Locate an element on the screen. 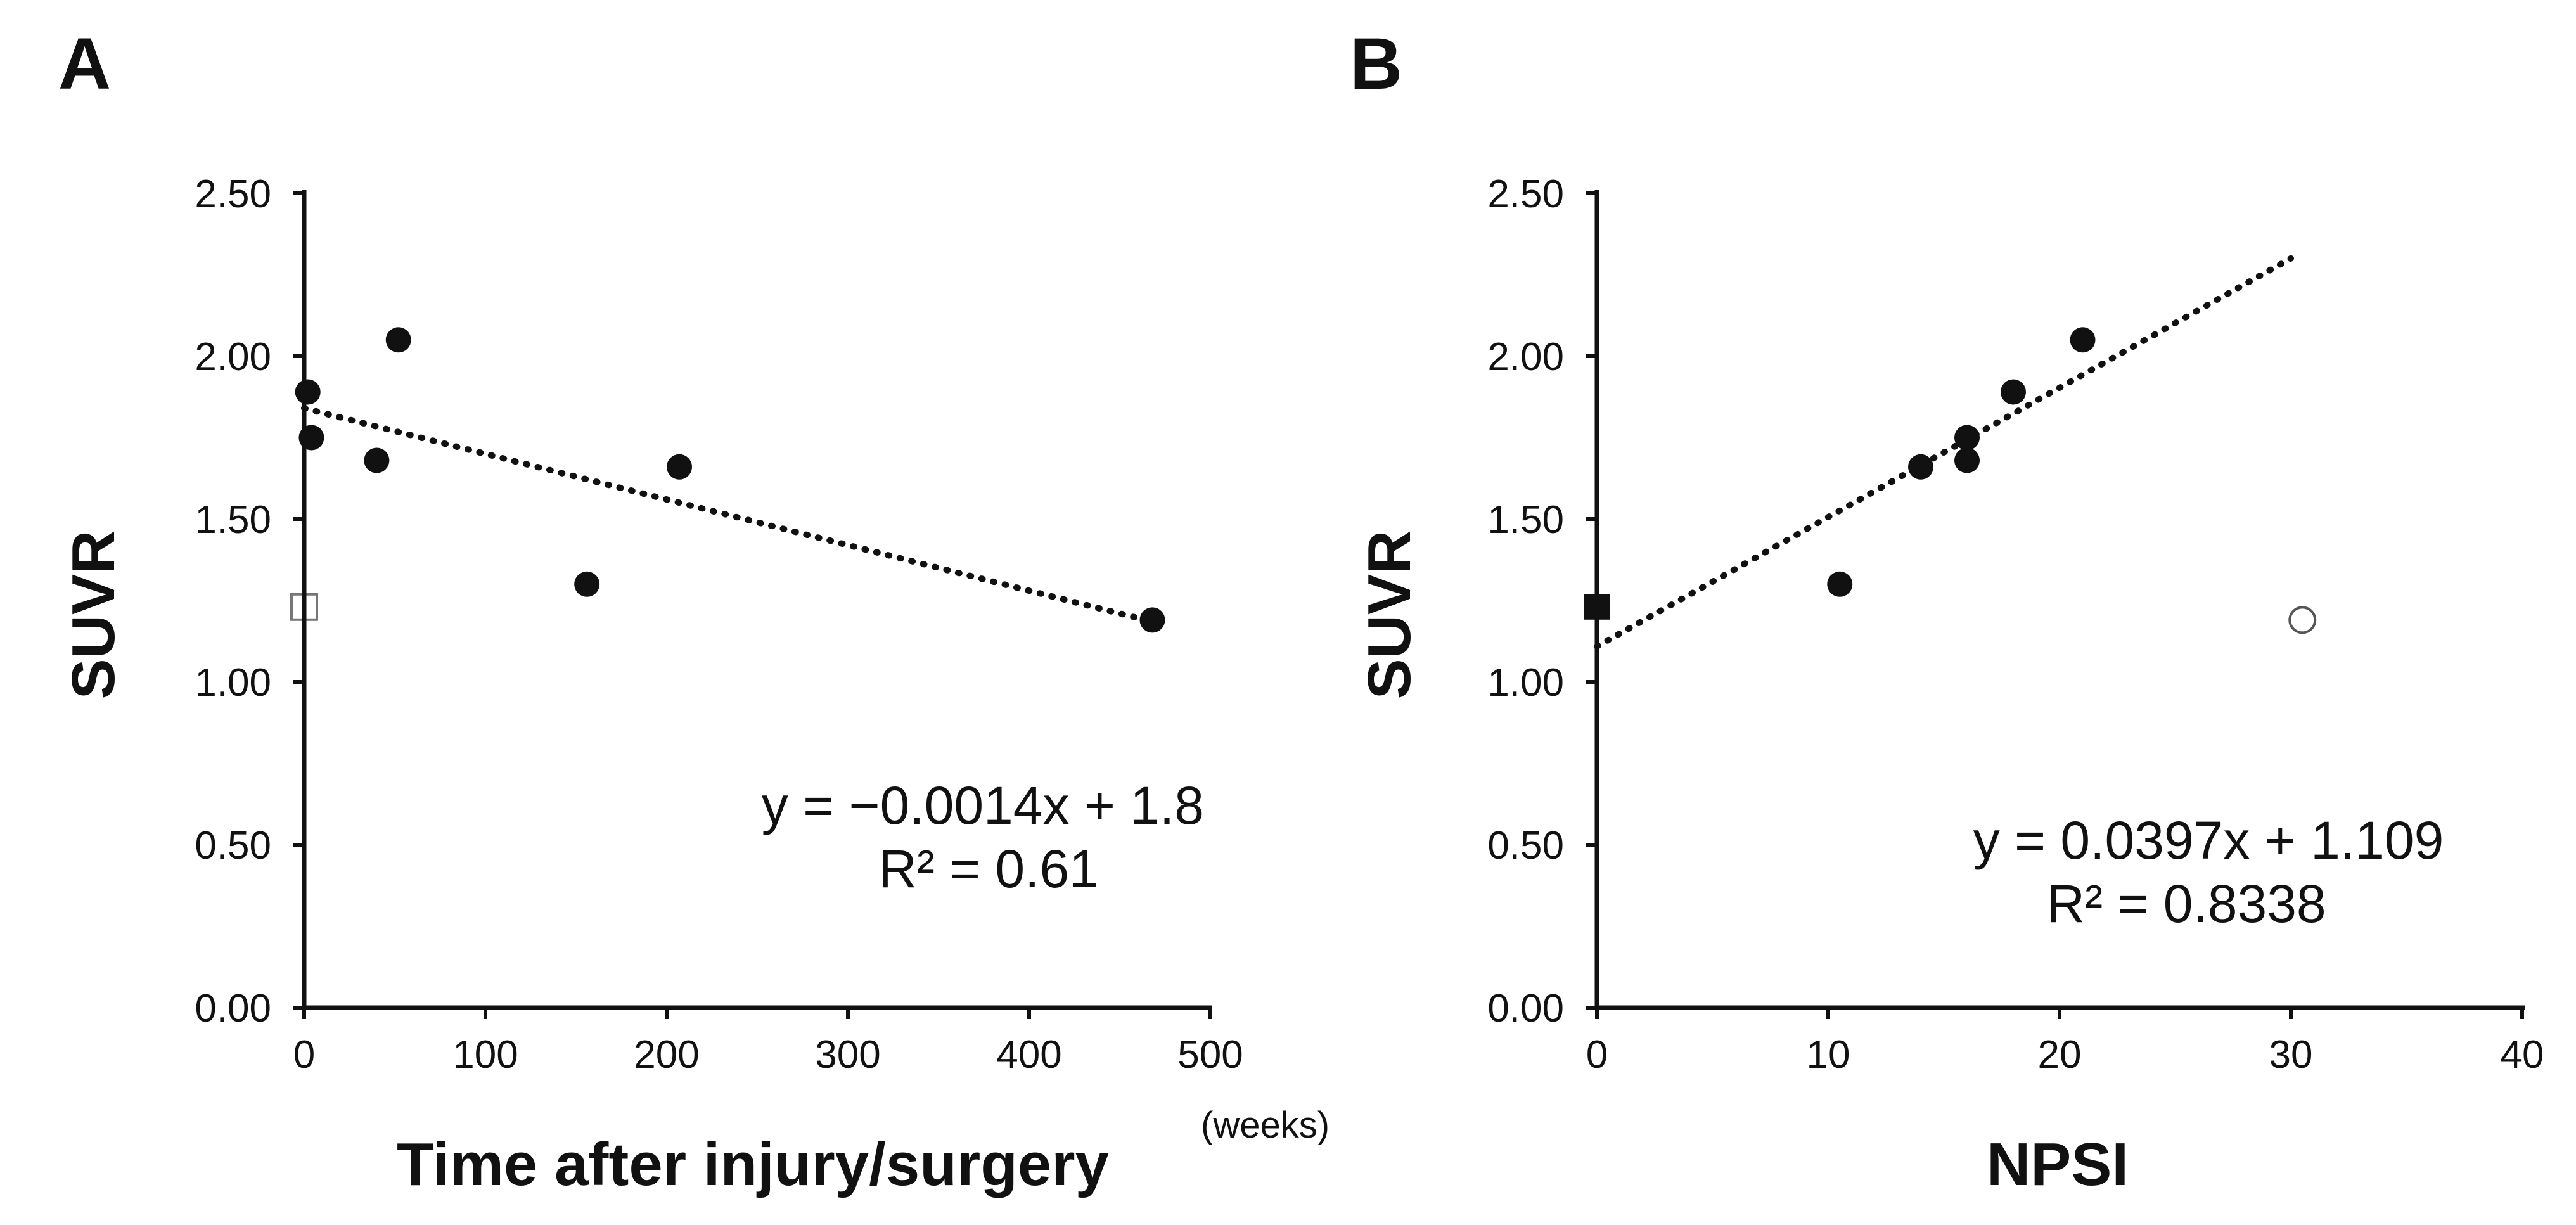 This screenshot has height=1225, width=2576. panel-b-x-tick-label: 40 is located at coordinates (2522, 1055).